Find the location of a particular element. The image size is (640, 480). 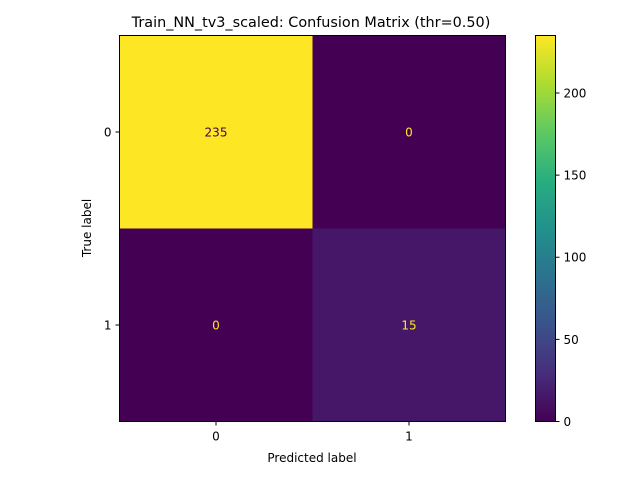

cell-value-label: 235 is located at coordinates (216, 133).